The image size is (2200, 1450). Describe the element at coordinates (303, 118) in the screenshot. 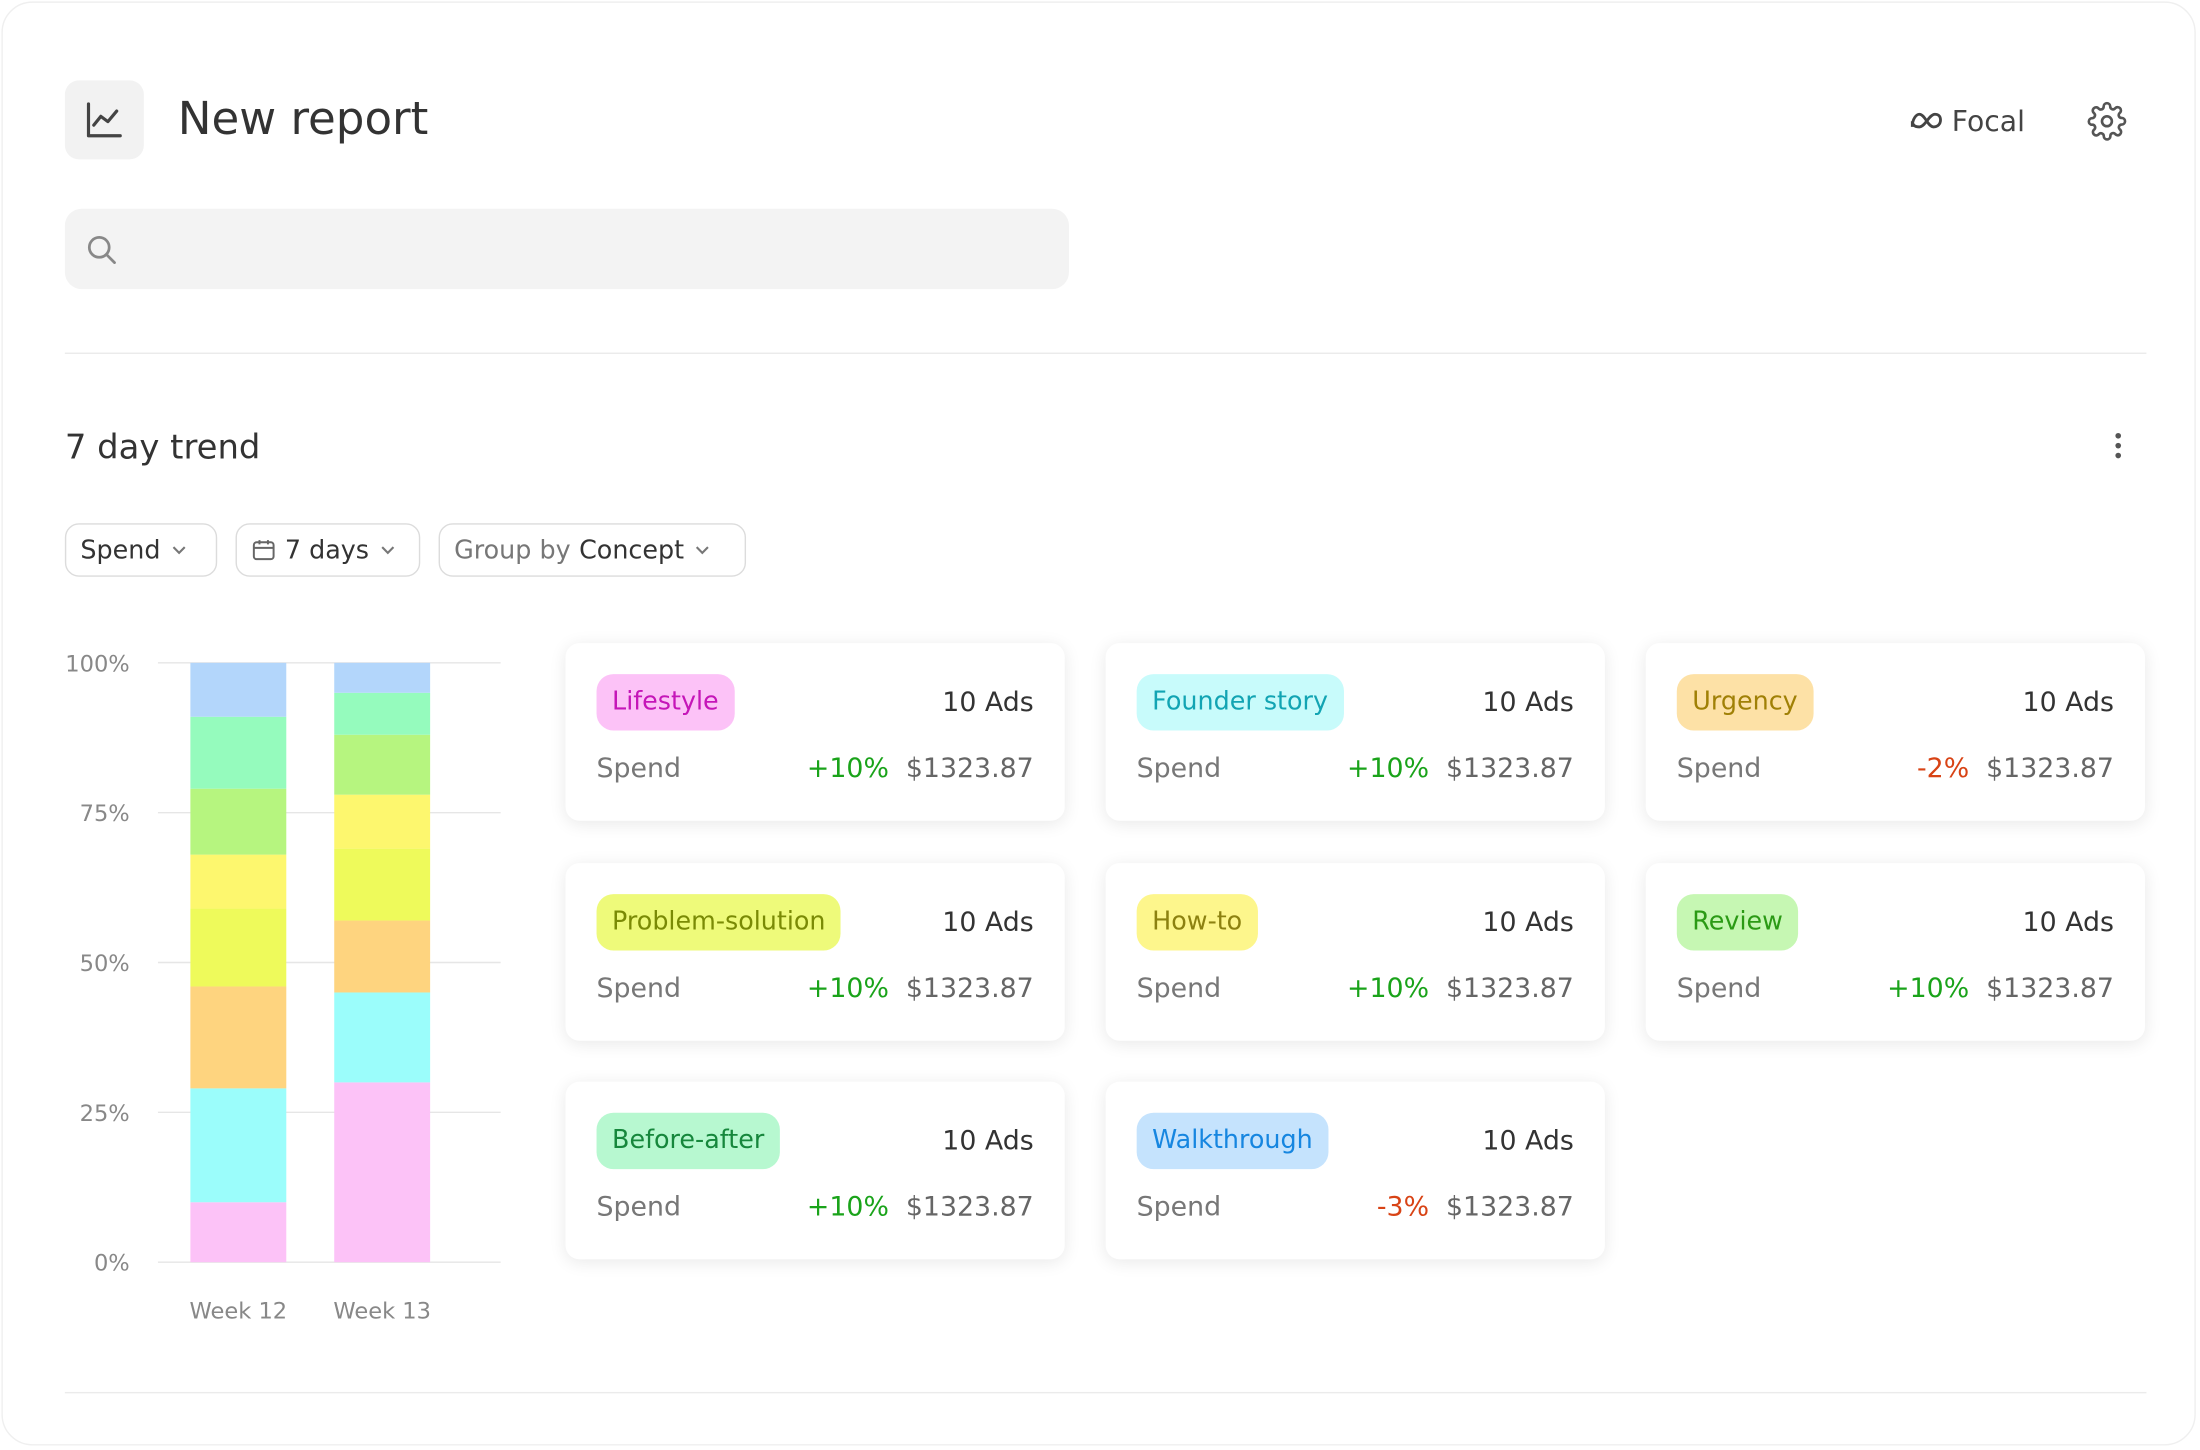

I see `report-title: New report` at that location.